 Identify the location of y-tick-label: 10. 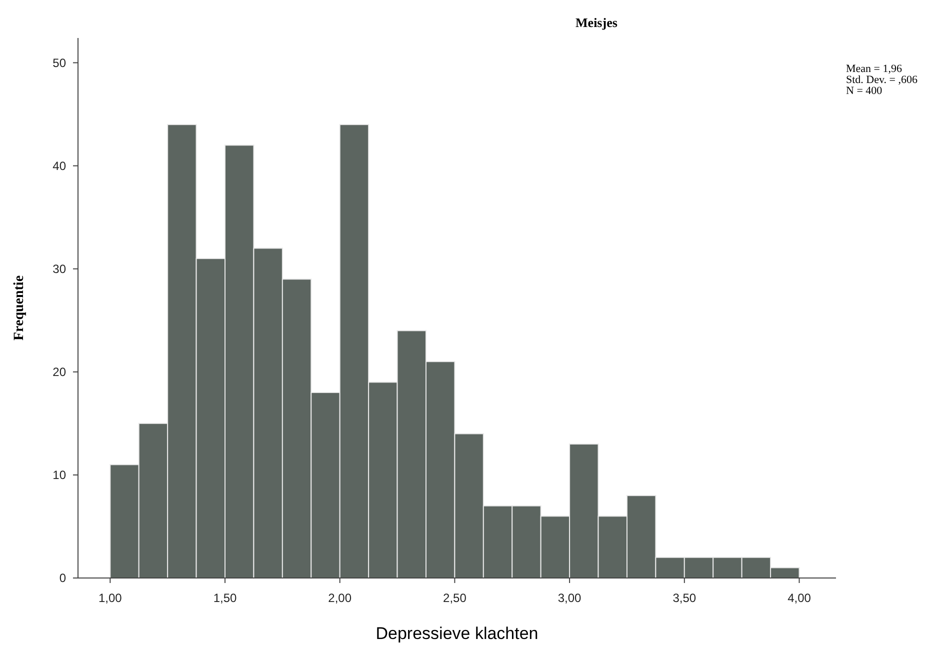
(59, 475).